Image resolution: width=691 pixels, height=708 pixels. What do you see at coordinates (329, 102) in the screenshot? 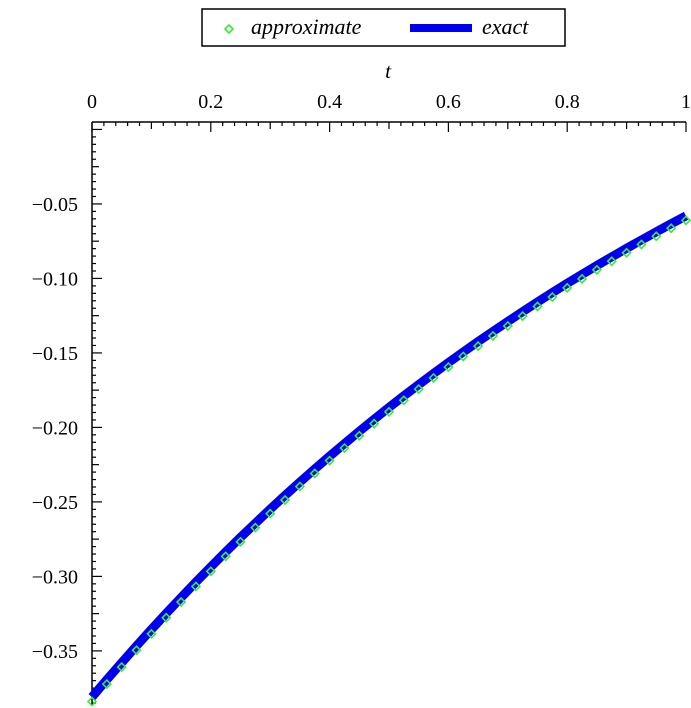
I see `x-tick-label: 0.4` at bounding box center [329, 102].